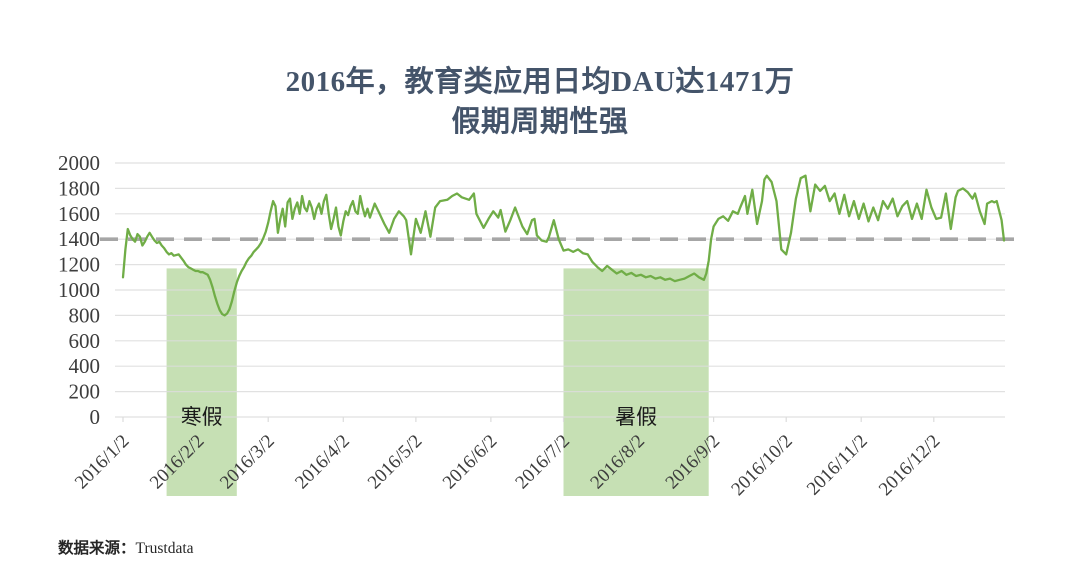  I want to click on y-axis-label: 0, so click(95, 417).